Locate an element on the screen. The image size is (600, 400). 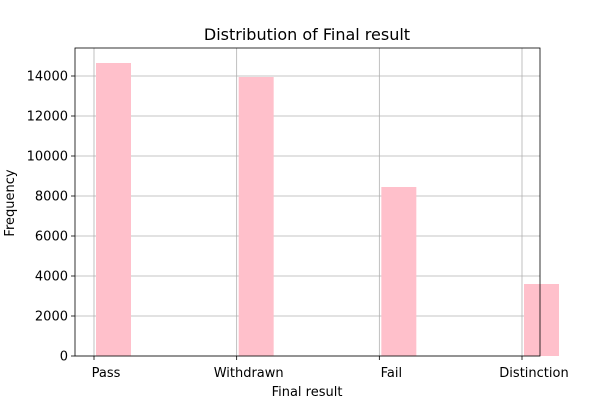
y-tick-label: 14000 is located at coordinates (47, 77).